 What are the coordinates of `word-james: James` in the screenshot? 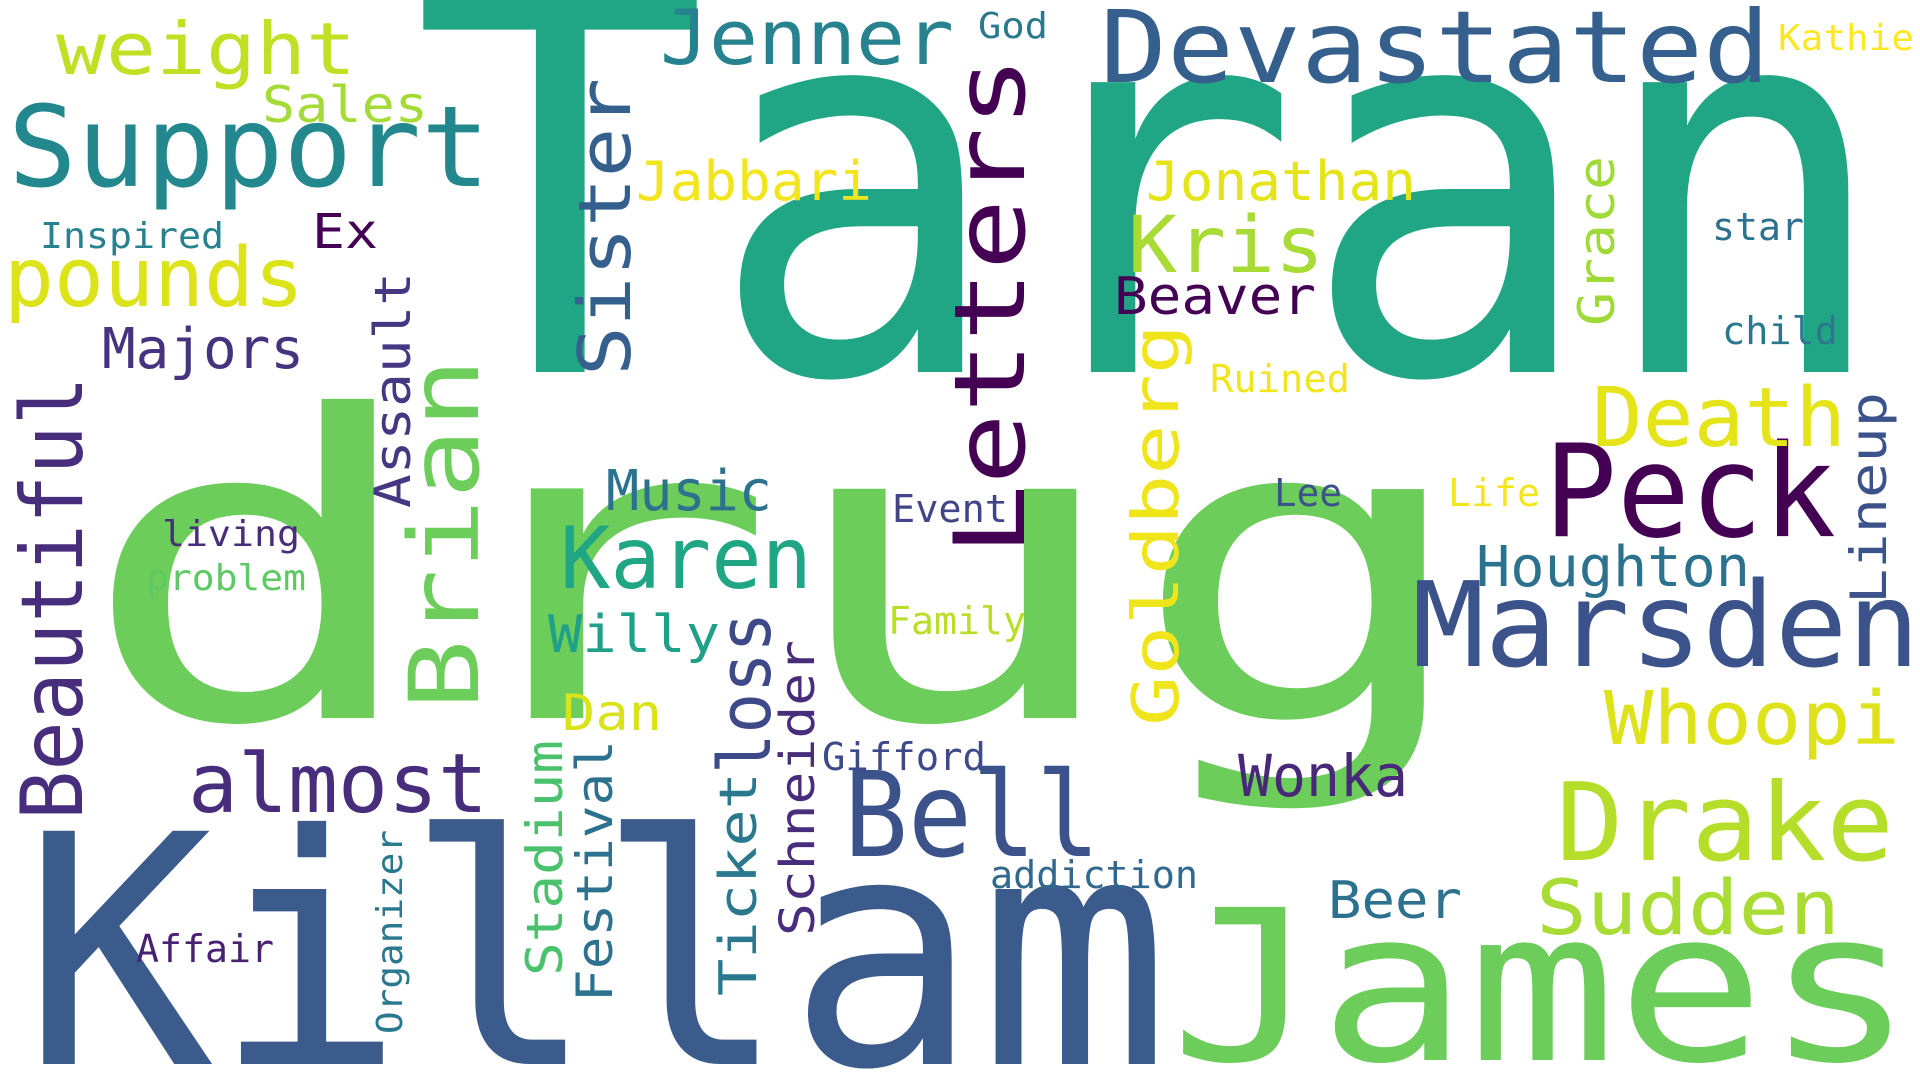 It's located at (1542, 972).